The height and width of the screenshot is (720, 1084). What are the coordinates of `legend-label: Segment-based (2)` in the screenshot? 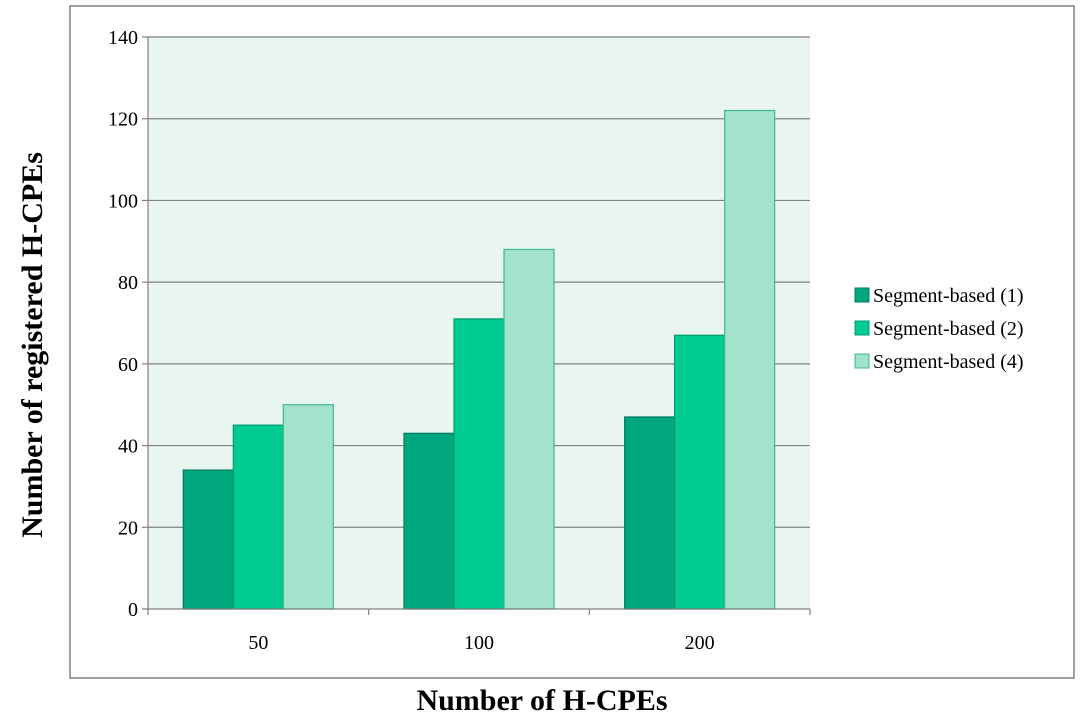 It's located at (948, 329).